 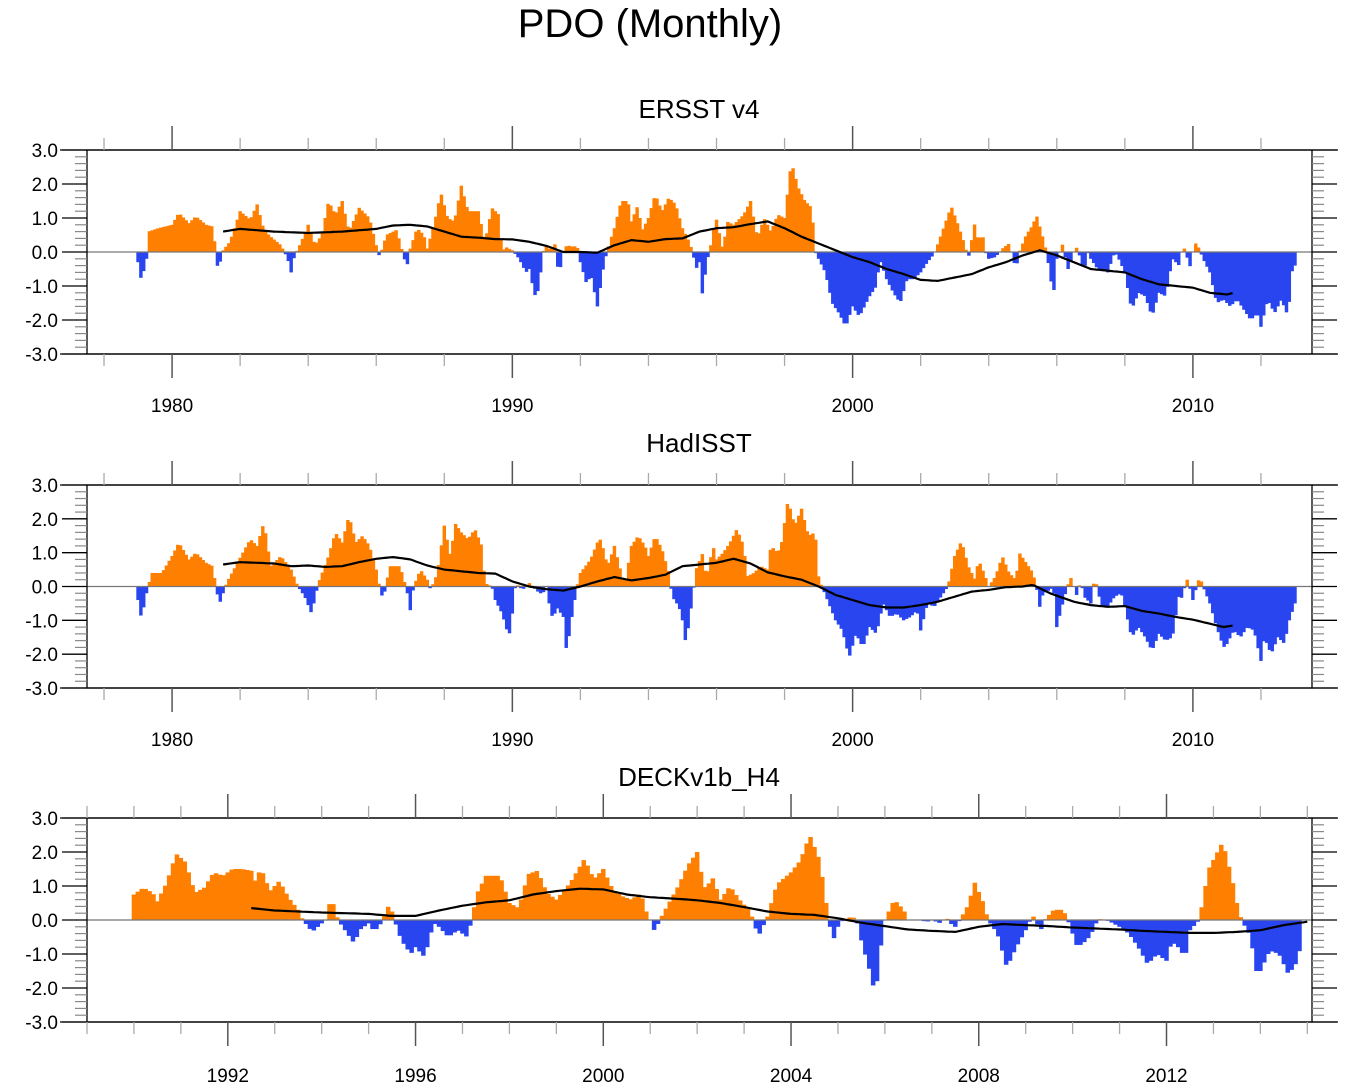 What do you see at coordinates (727, 592) in the screenshot?
I see `smoothed-line` at bounding box center [727, 592].